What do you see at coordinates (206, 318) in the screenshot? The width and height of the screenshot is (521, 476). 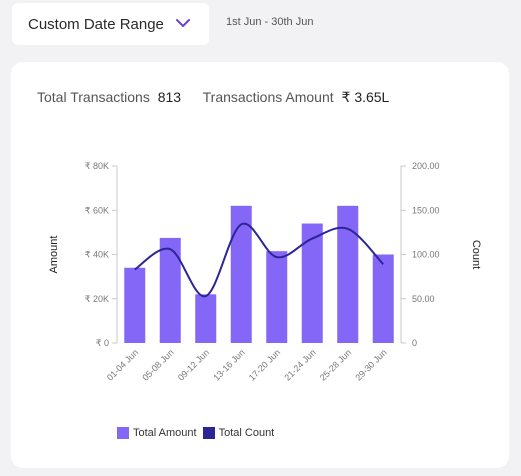 I see `bar-09-12-jun` at bounding box center [206, 318].